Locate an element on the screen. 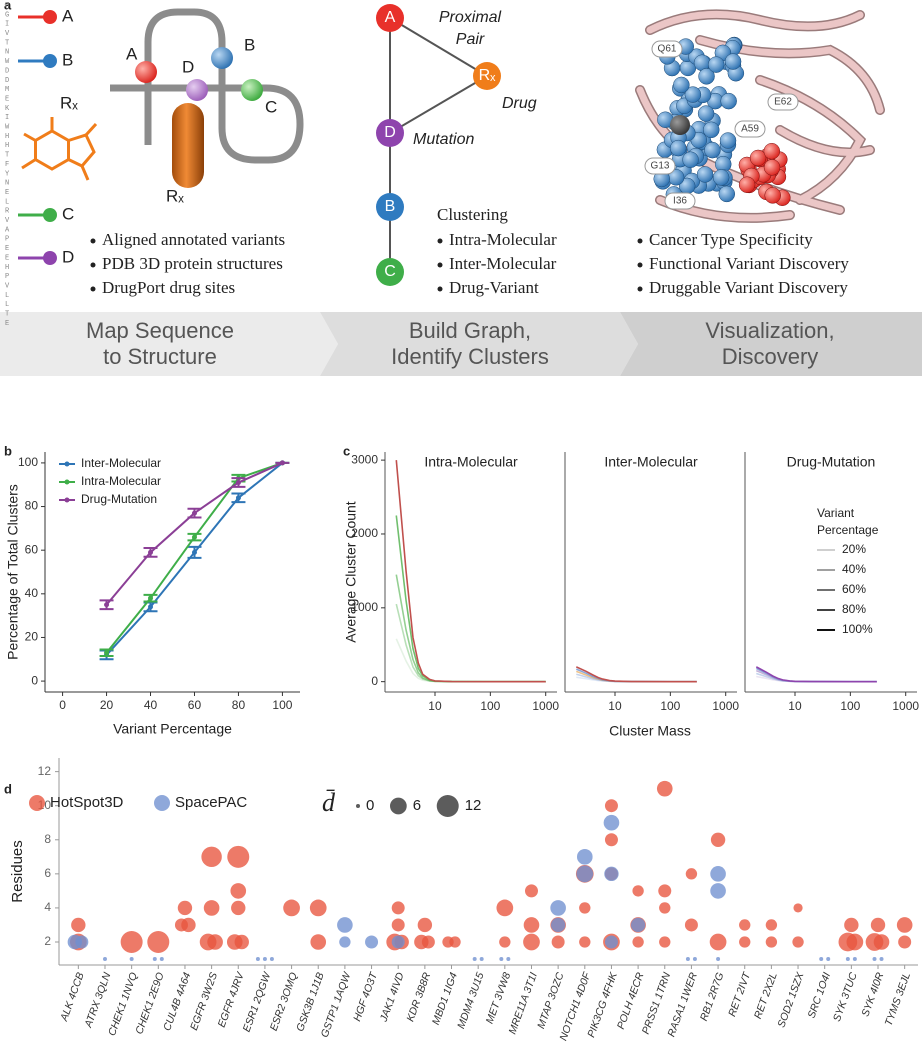 The height and width of the screenshot is (1050, 922). y-tick-label: 100 is located at coordinates (28, 462).